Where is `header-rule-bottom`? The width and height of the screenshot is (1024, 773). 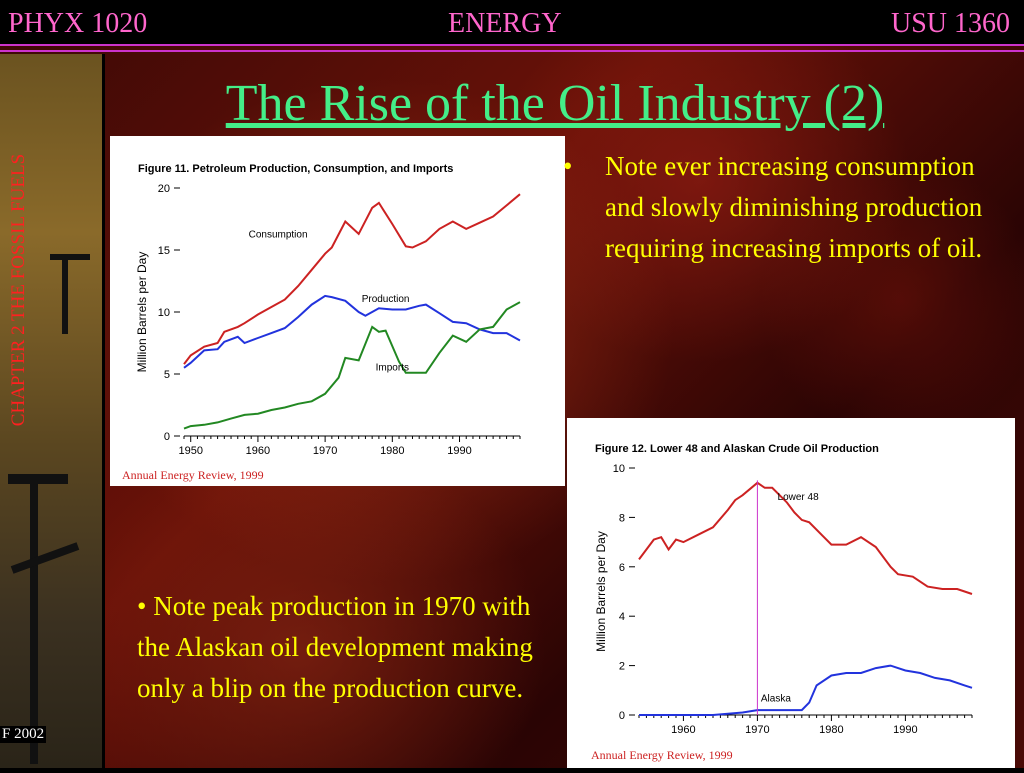
header-rule-bottom is located at coordinates (512, 51).